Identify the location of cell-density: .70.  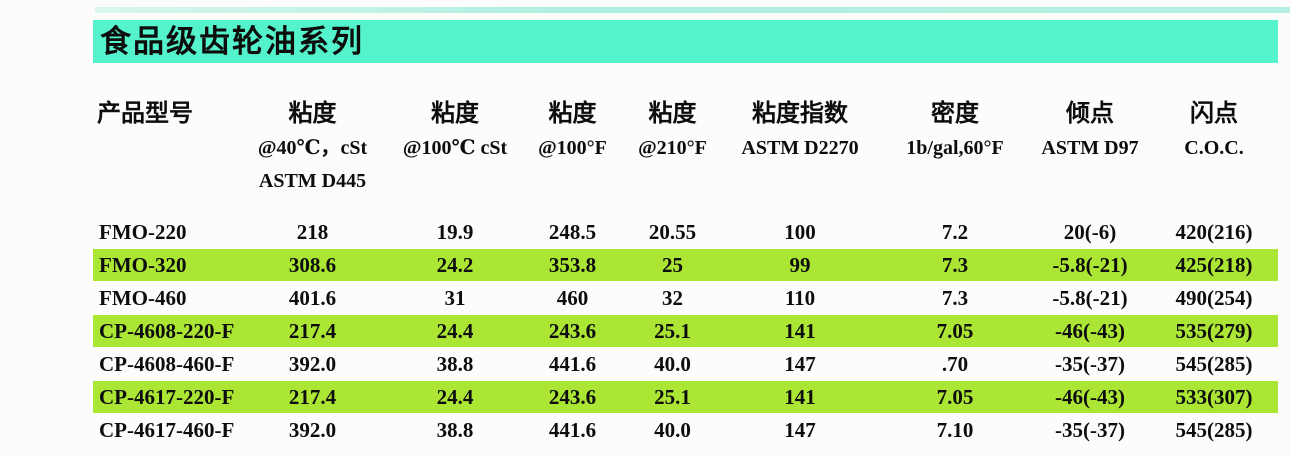
(955, 364).